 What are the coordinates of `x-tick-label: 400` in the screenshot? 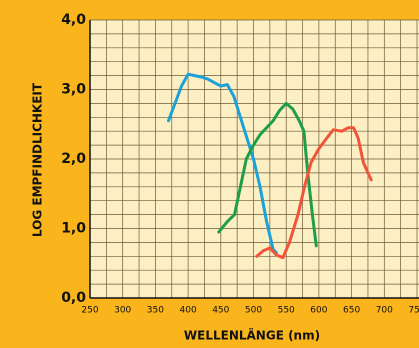 It's located at (188, 311).